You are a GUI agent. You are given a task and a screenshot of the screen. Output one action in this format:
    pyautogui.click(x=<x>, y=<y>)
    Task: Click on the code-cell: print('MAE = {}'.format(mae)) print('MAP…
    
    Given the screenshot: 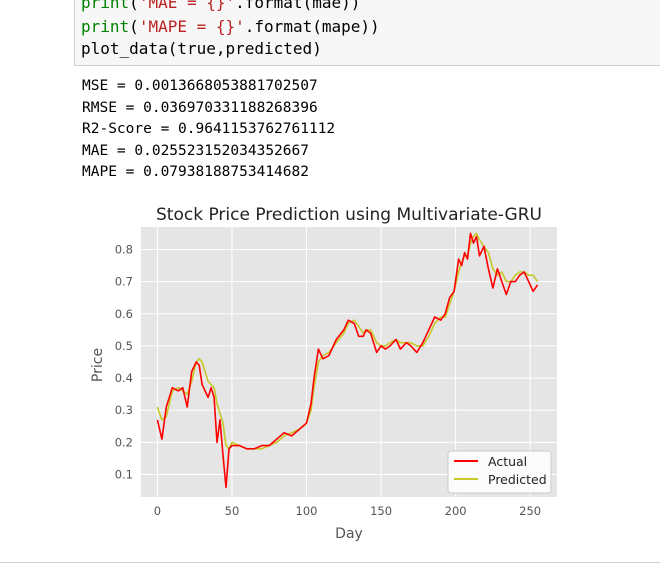 What is the action you would take?
    pyautogui.click(x=367, y=33)
    